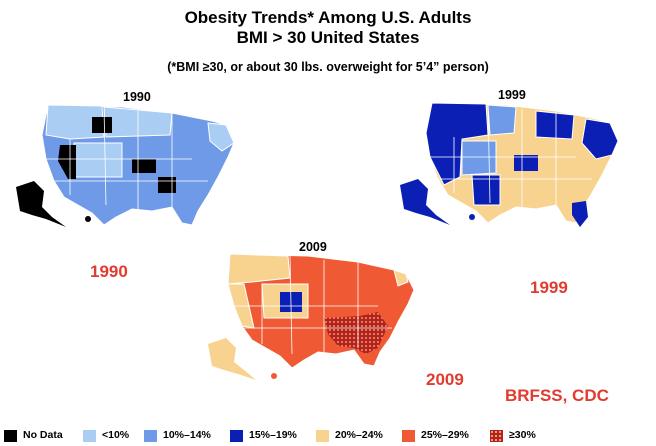 The image size is (656, 446). I want to click on region-northeast-1990, so click(221, 137).